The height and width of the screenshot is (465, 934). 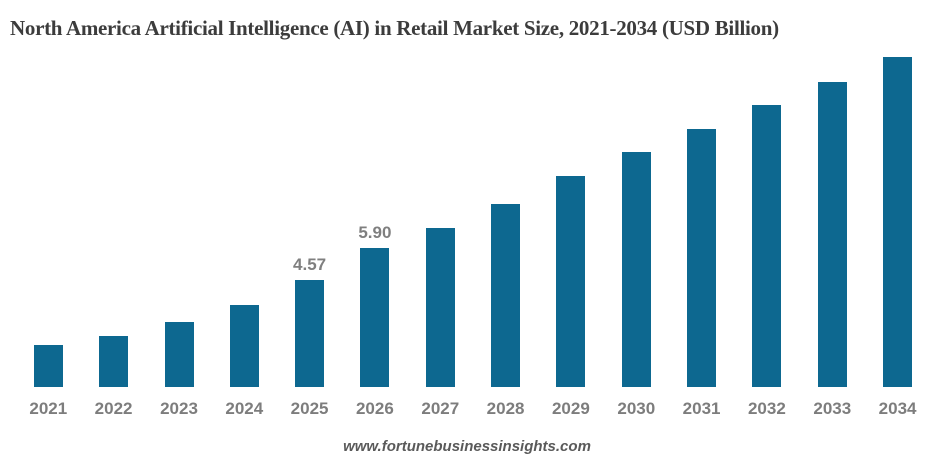 What do you see at coordinates (506, 295) in the screenshot?
I see `bar-2028` at bounding box center [506, 295].